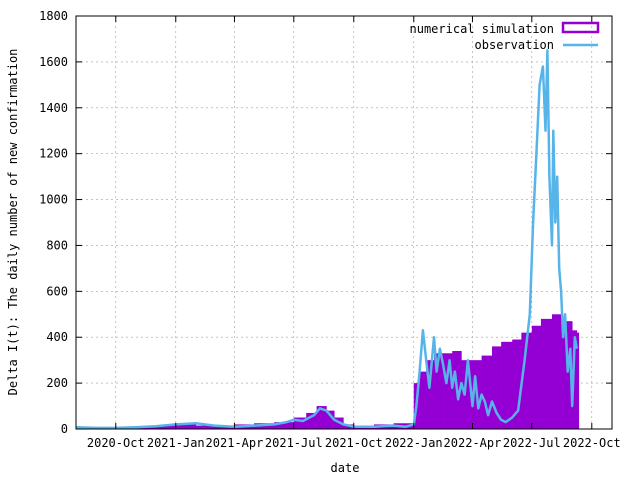 This screenshot has width=640, height=480. What do you see at coordinates (580, 27) in the screenshot?
I see `legend-swatch-simulation` at bounding box center [580, 27].